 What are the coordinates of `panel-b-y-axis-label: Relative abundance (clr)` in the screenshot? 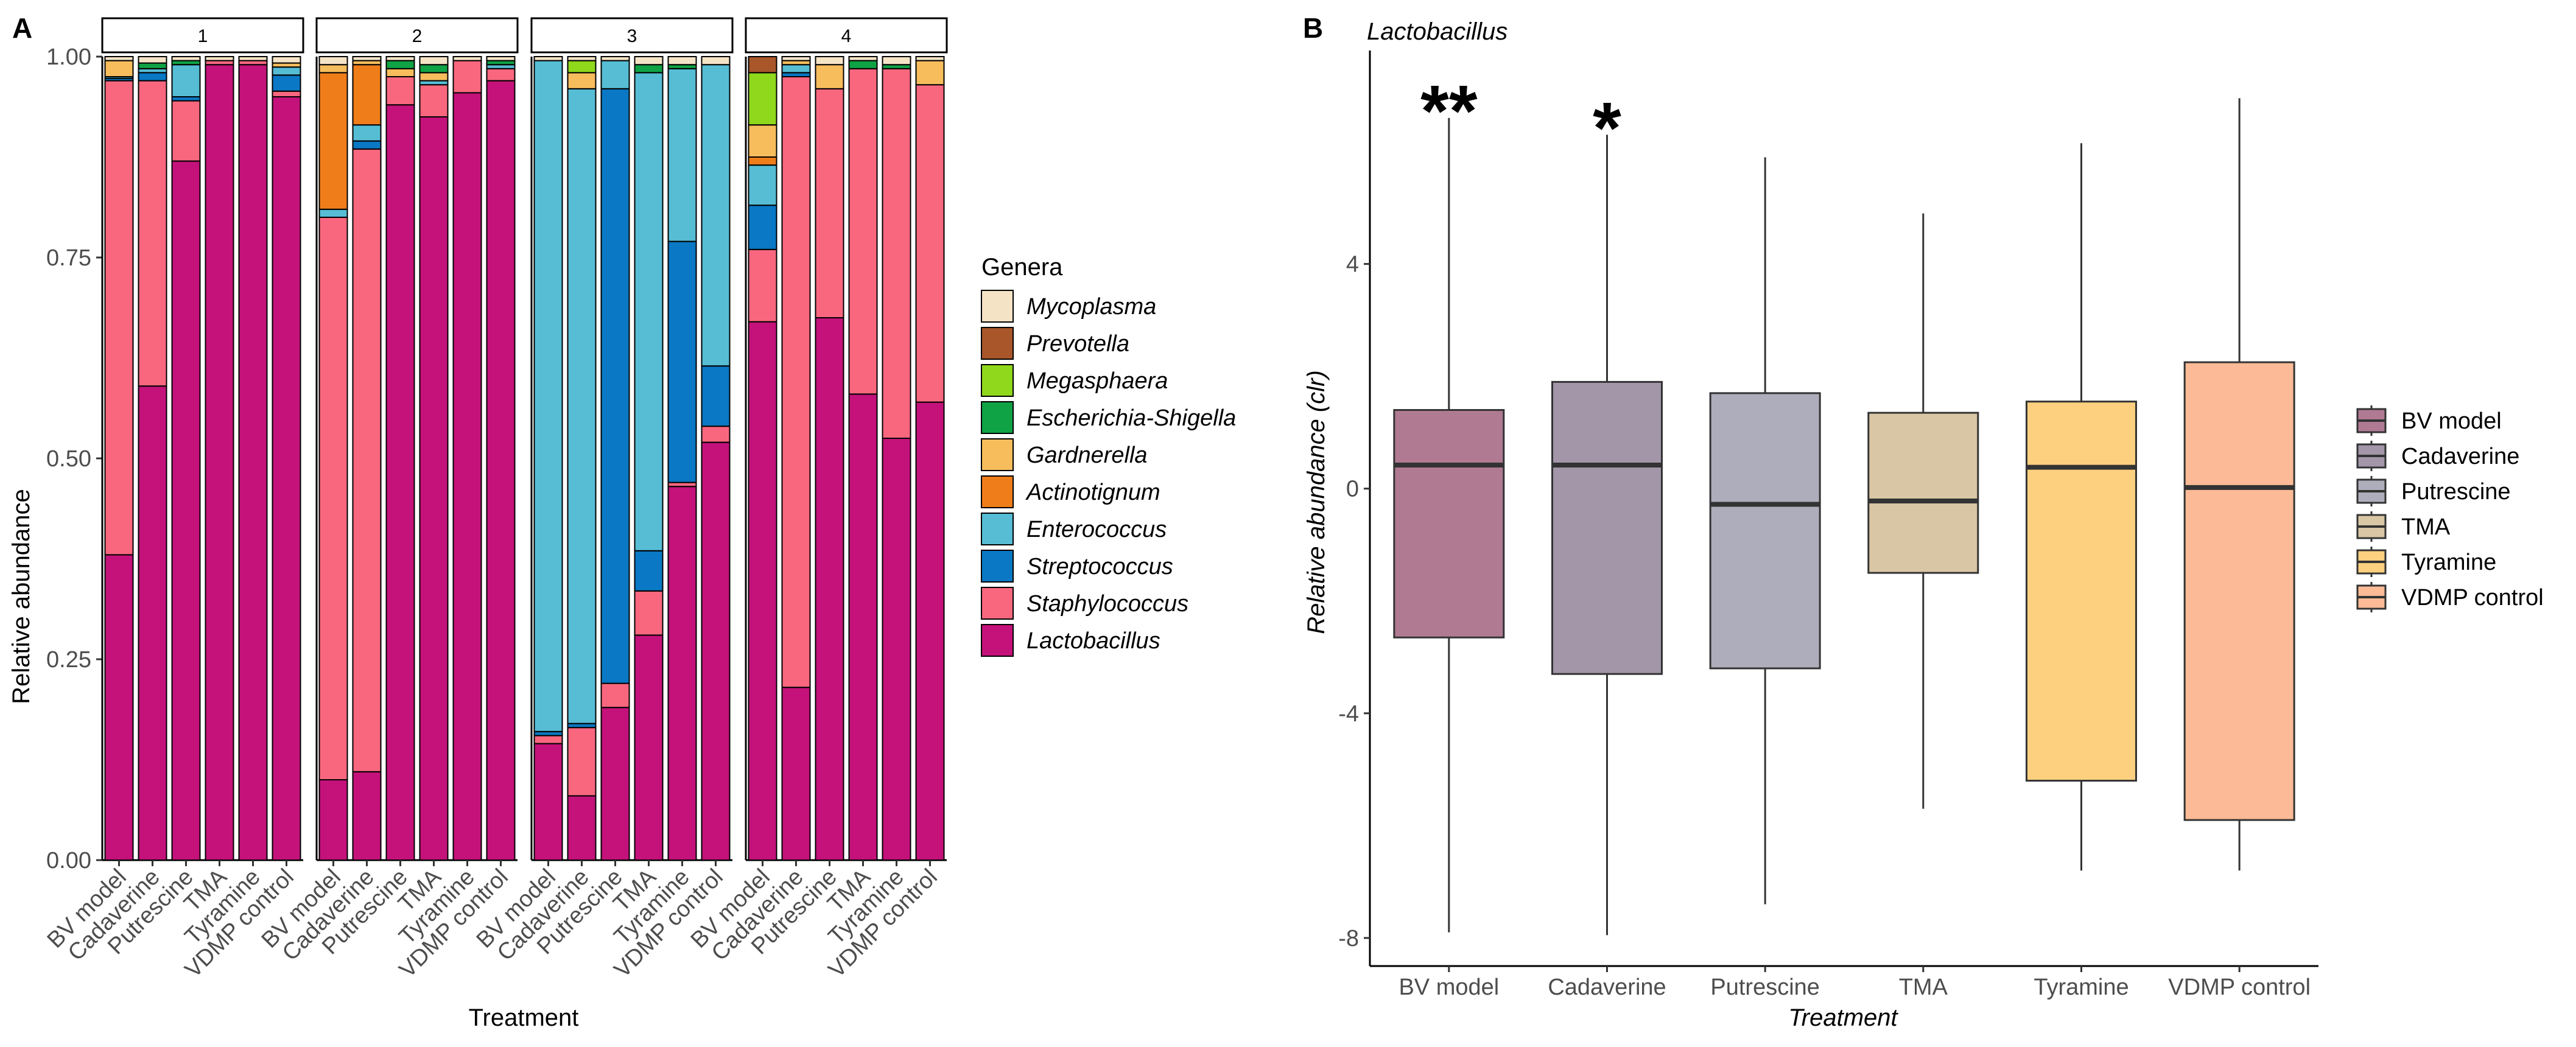 It's located at (1317, 502).